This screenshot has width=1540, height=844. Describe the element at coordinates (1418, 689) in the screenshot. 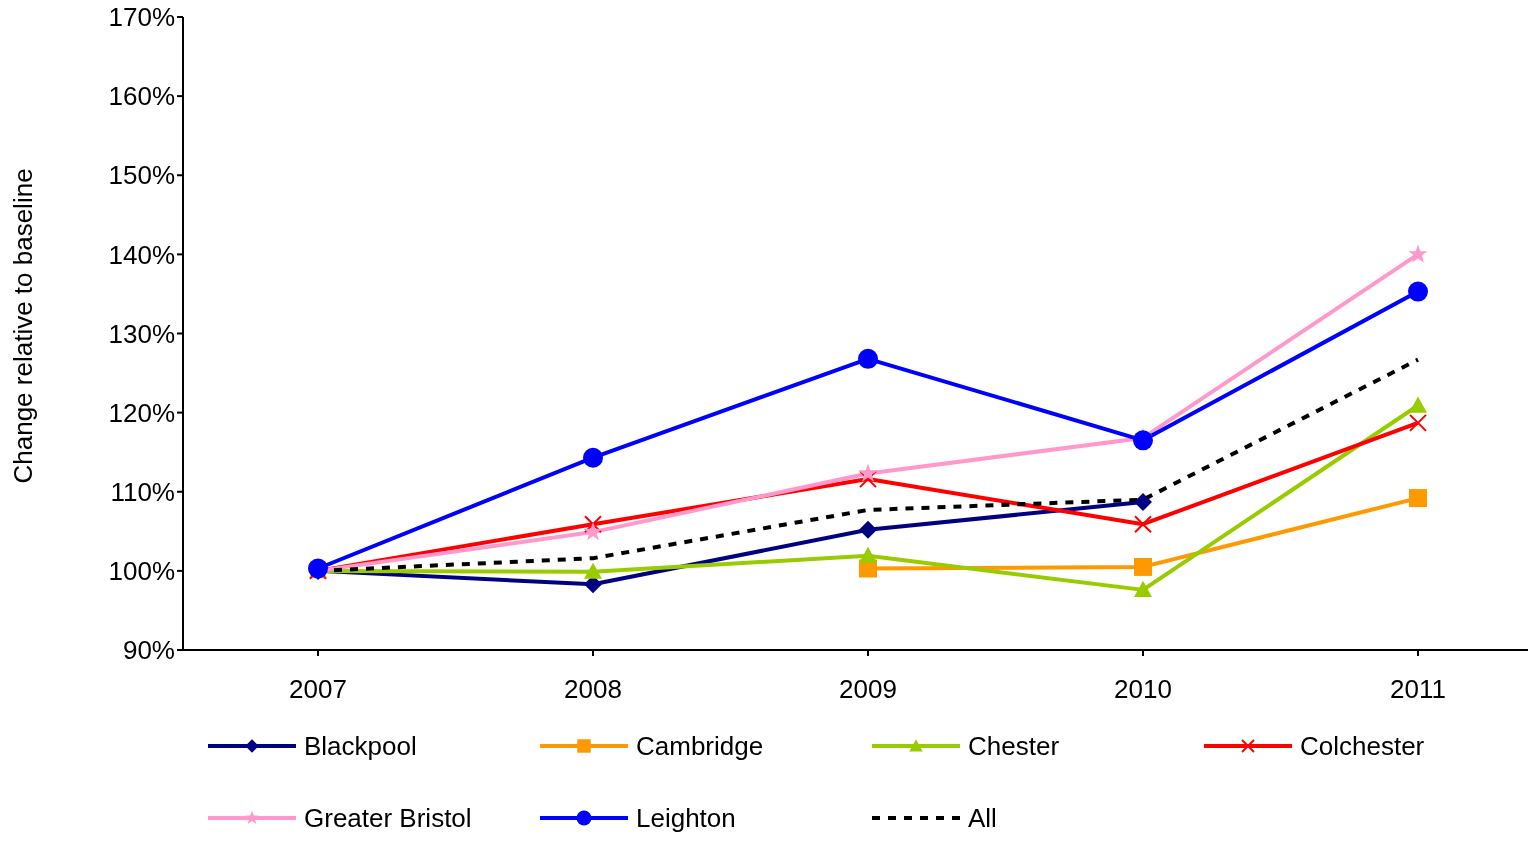

I see `x-tick-label: 2011` at that location.